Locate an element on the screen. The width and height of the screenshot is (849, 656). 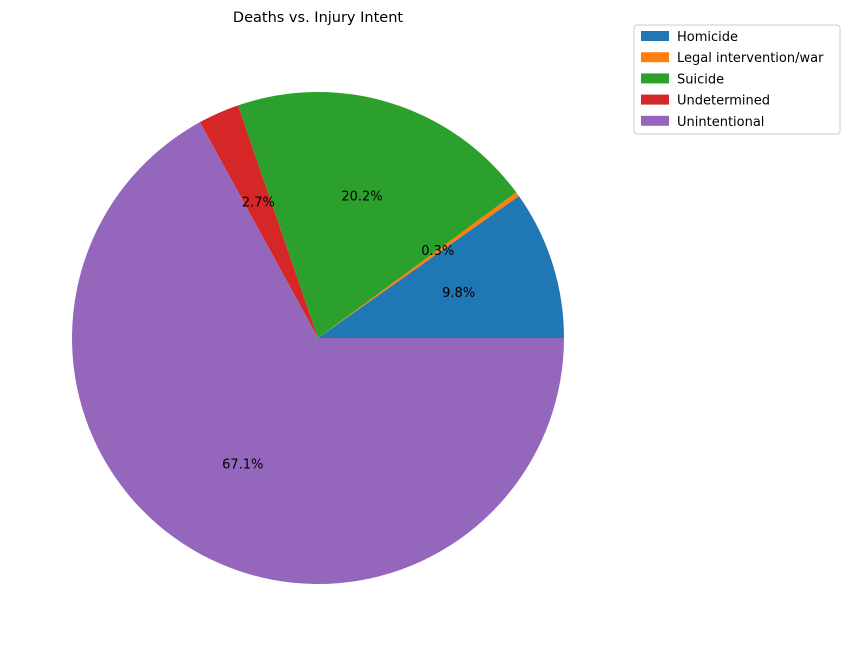
legend-label: Suicide is located at coordinates (700, 79).